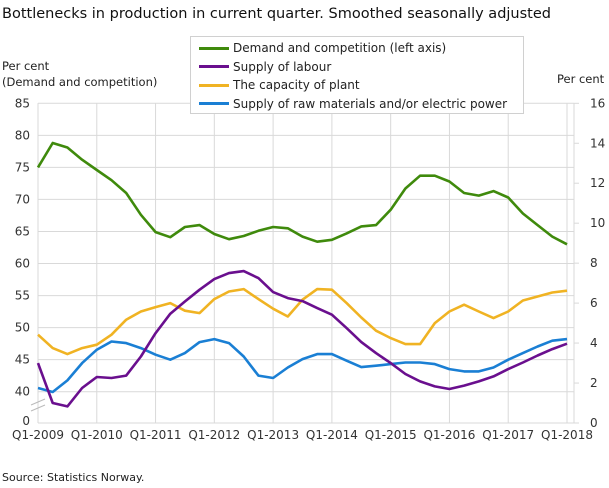 The width and height of the screenshot is (609, 488). Describe the element at coordinates (594, 383) in the screenshot. I see `right-tick-label: 2` at that location.